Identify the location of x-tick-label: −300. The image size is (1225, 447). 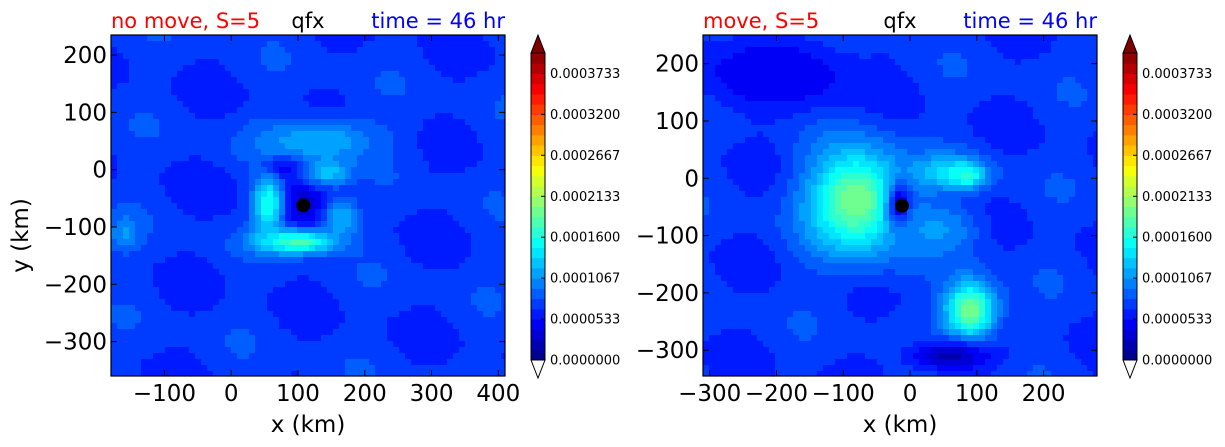
(709, 394).